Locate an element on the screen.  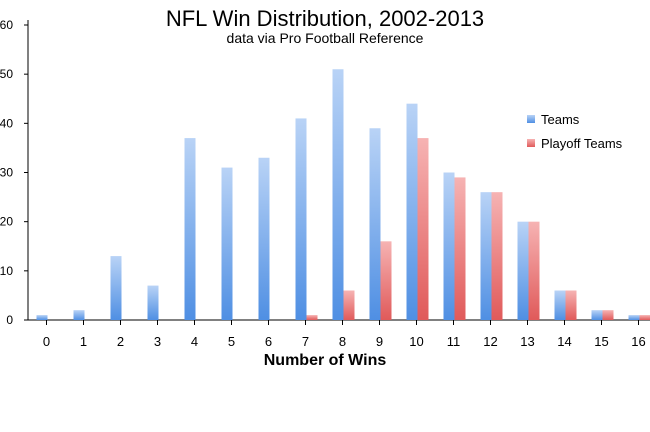
x-tick-label: 10 is located at coordinates (416, 341).